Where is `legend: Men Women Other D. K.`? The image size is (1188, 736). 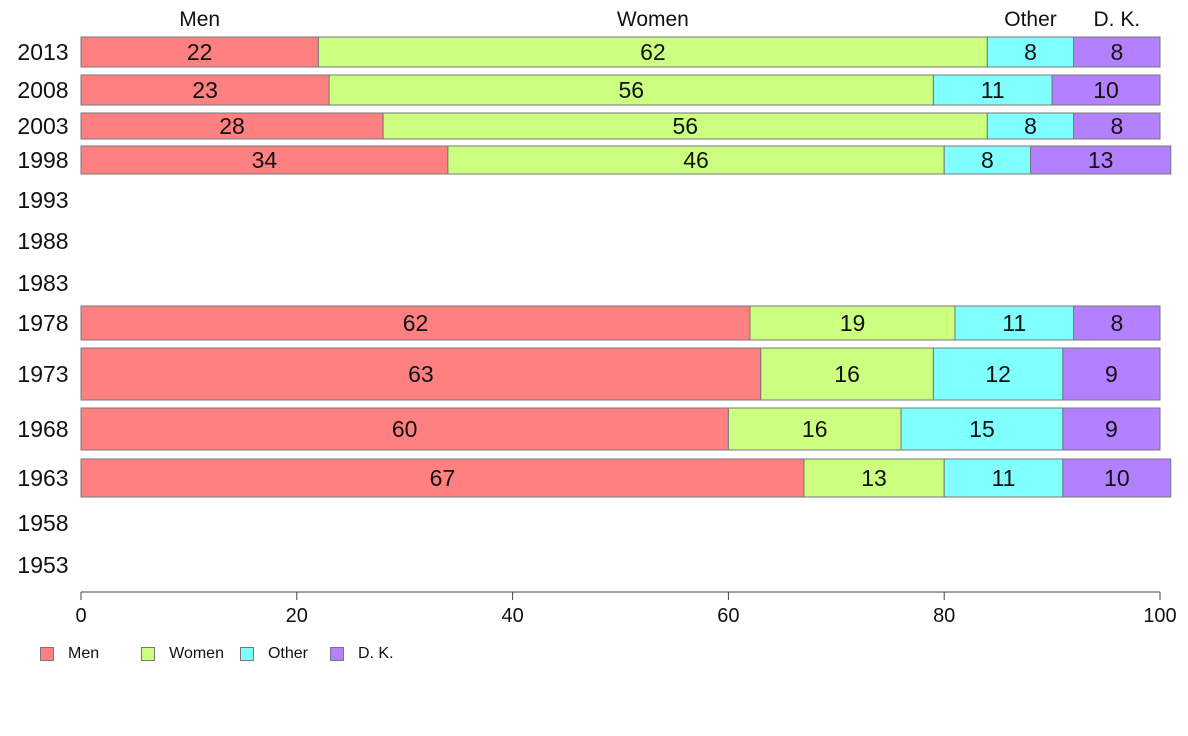 legend: Men Women Other D. K. is located at coordinates (228, 654).